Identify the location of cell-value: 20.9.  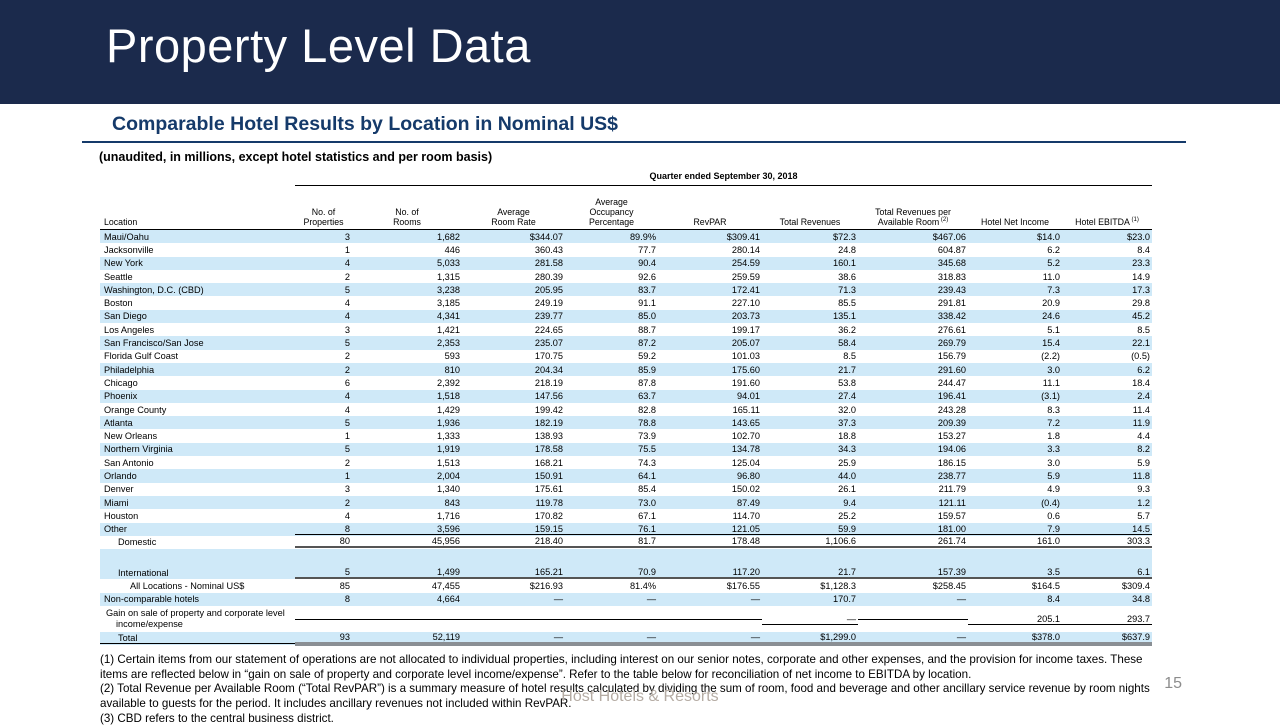
(1051, 303).